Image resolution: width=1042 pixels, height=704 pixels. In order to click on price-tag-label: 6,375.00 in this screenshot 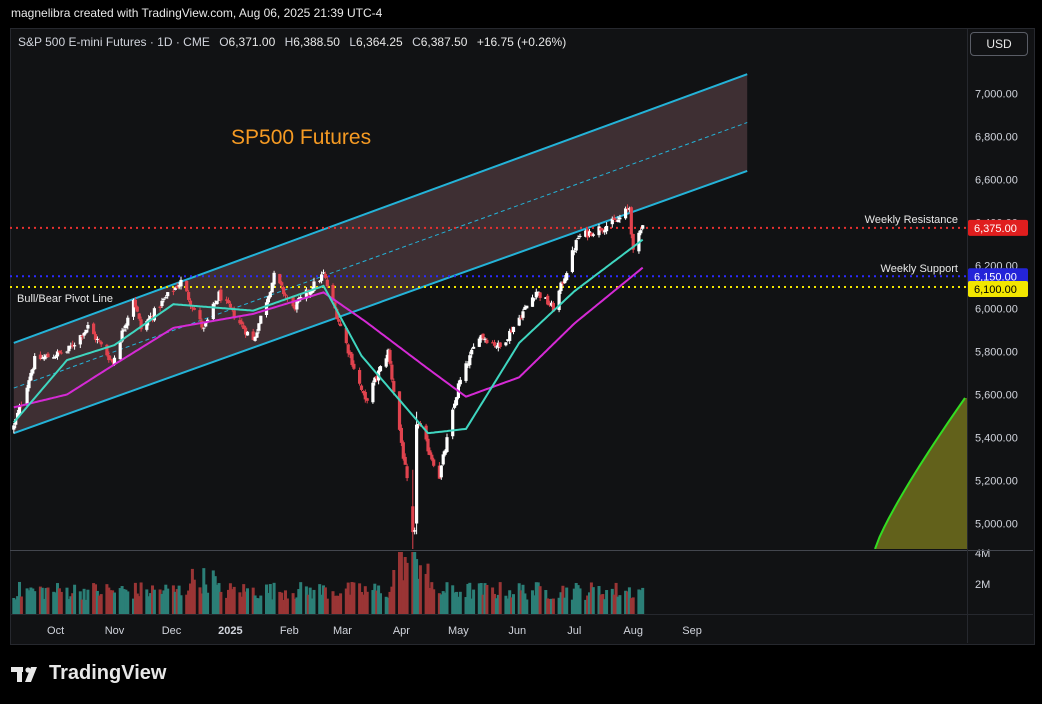, I will do `click(995, 229)`.